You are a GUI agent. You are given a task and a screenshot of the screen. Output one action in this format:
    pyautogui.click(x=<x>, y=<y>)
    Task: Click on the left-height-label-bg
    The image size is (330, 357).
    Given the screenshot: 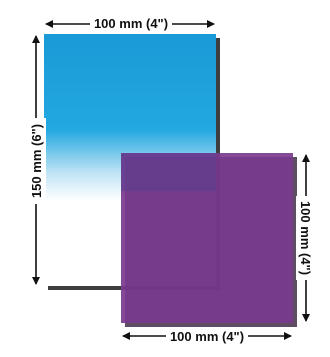 What is the action you would take?
    pyautogui.click(x=36, y=161)
    